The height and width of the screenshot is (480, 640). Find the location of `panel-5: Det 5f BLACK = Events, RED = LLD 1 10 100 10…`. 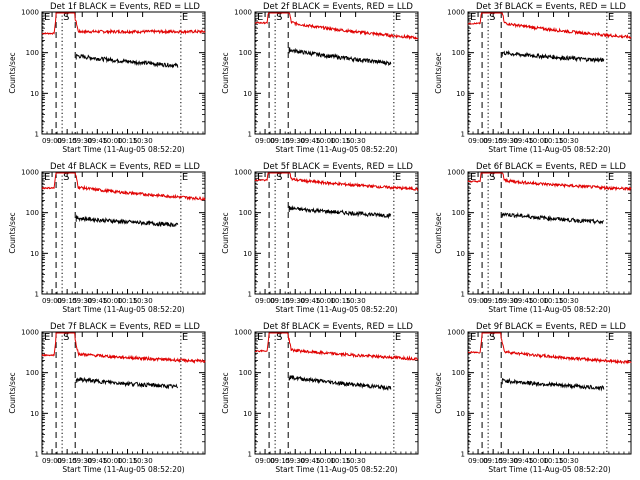

panel-5: Det 5f BLACK = Events, RED = LLD 1 10 100 10… is located at coordinates (320, 238).